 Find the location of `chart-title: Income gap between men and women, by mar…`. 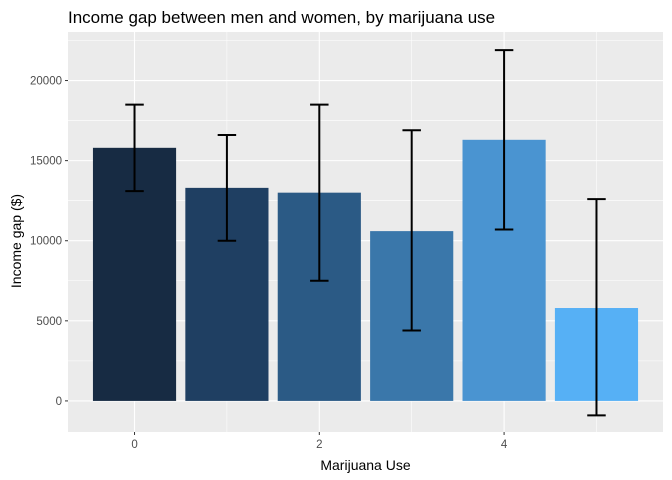

chart-title: Income gap between men and women, by mar… is located at coordinates (281, 17).